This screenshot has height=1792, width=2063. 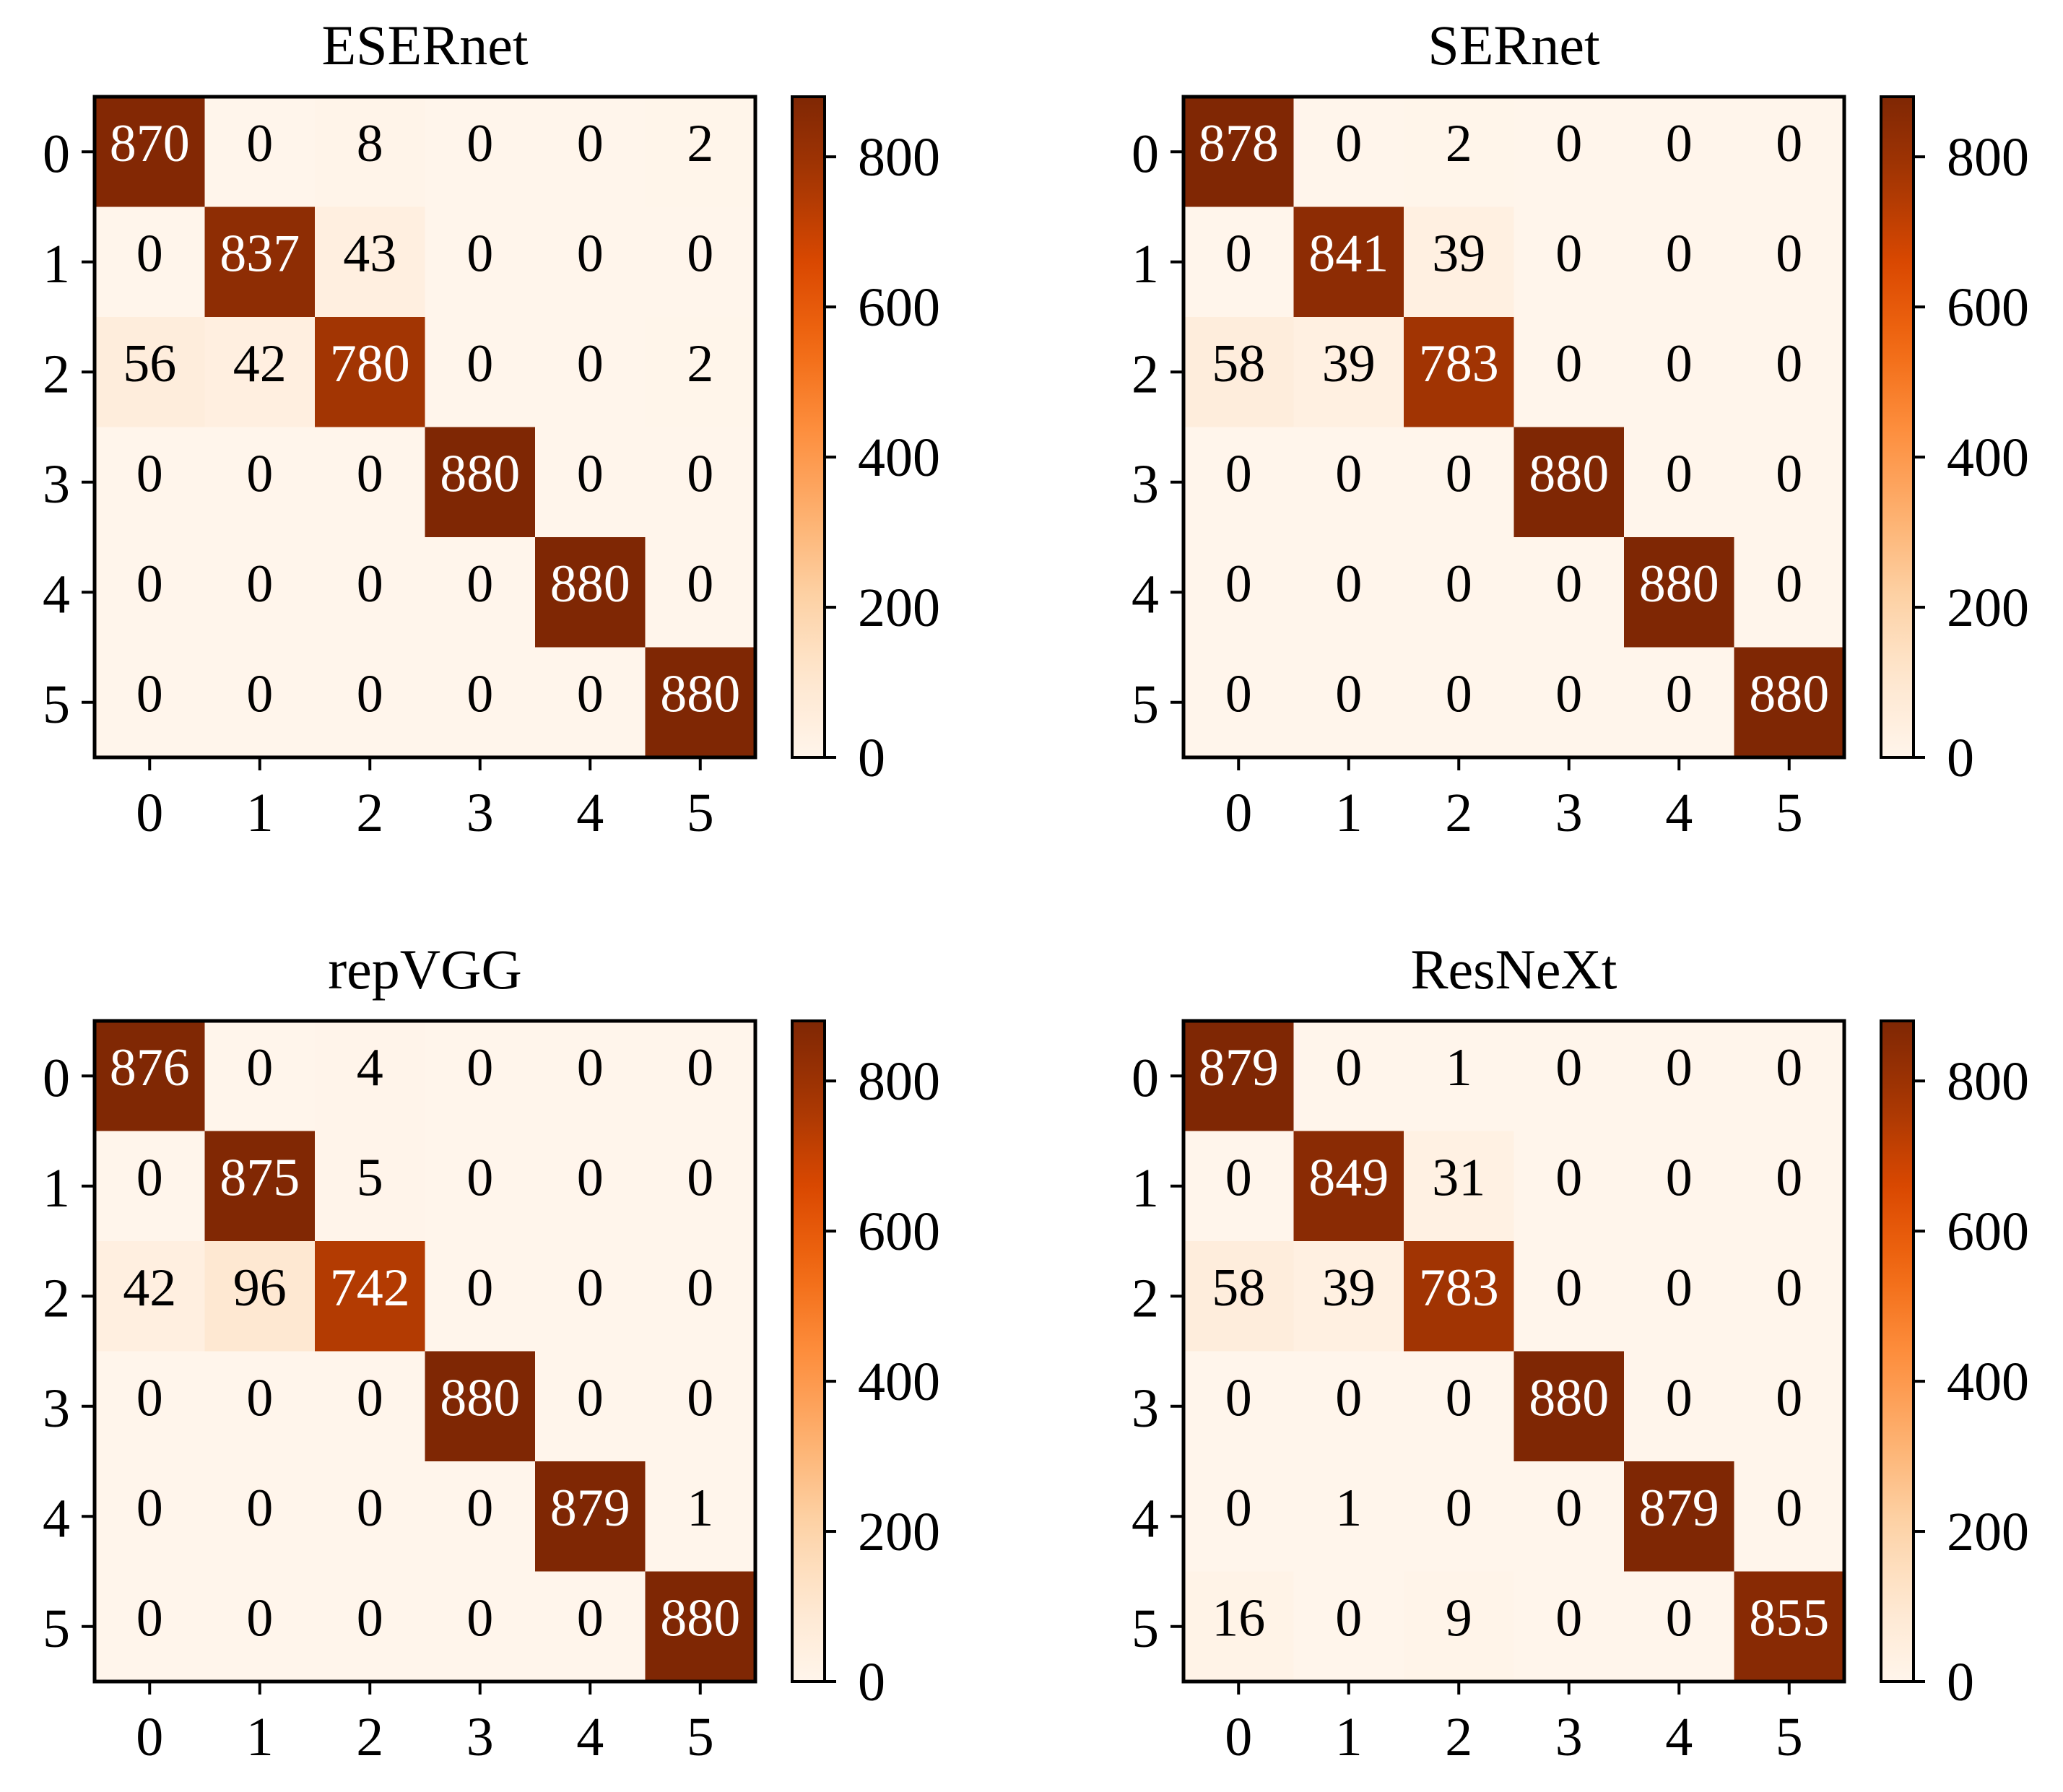 I want to click on cell-value-label: 31, so click(x=1458, y=1178).